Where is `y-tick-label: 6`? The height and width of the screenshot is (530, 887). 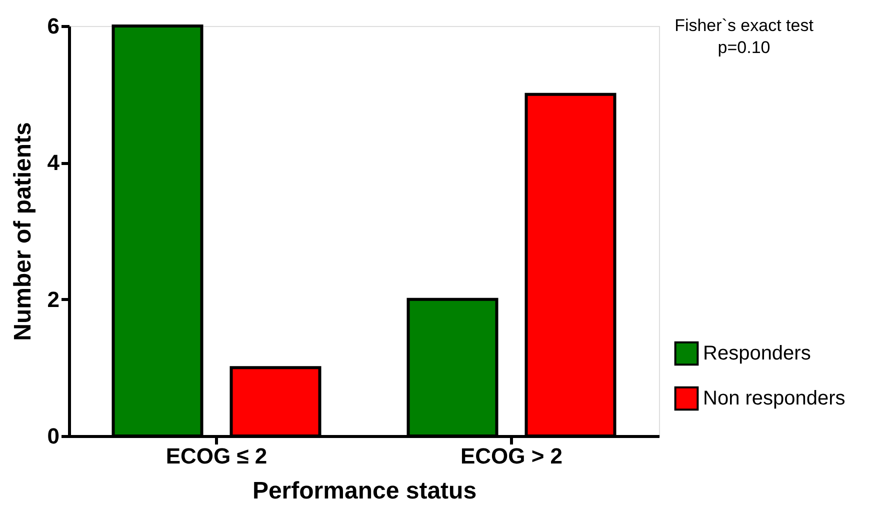
y-tick-label: 6 is located at coordinates (53, 26).